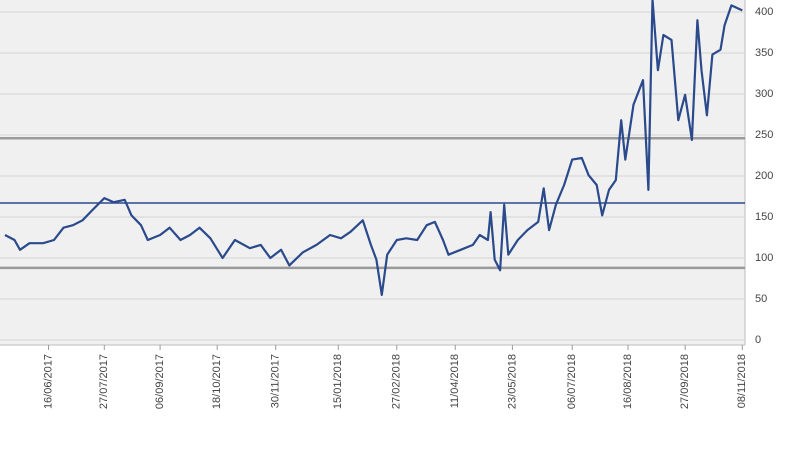  I want to click on y-tick-label: 100, so click(764, 258).